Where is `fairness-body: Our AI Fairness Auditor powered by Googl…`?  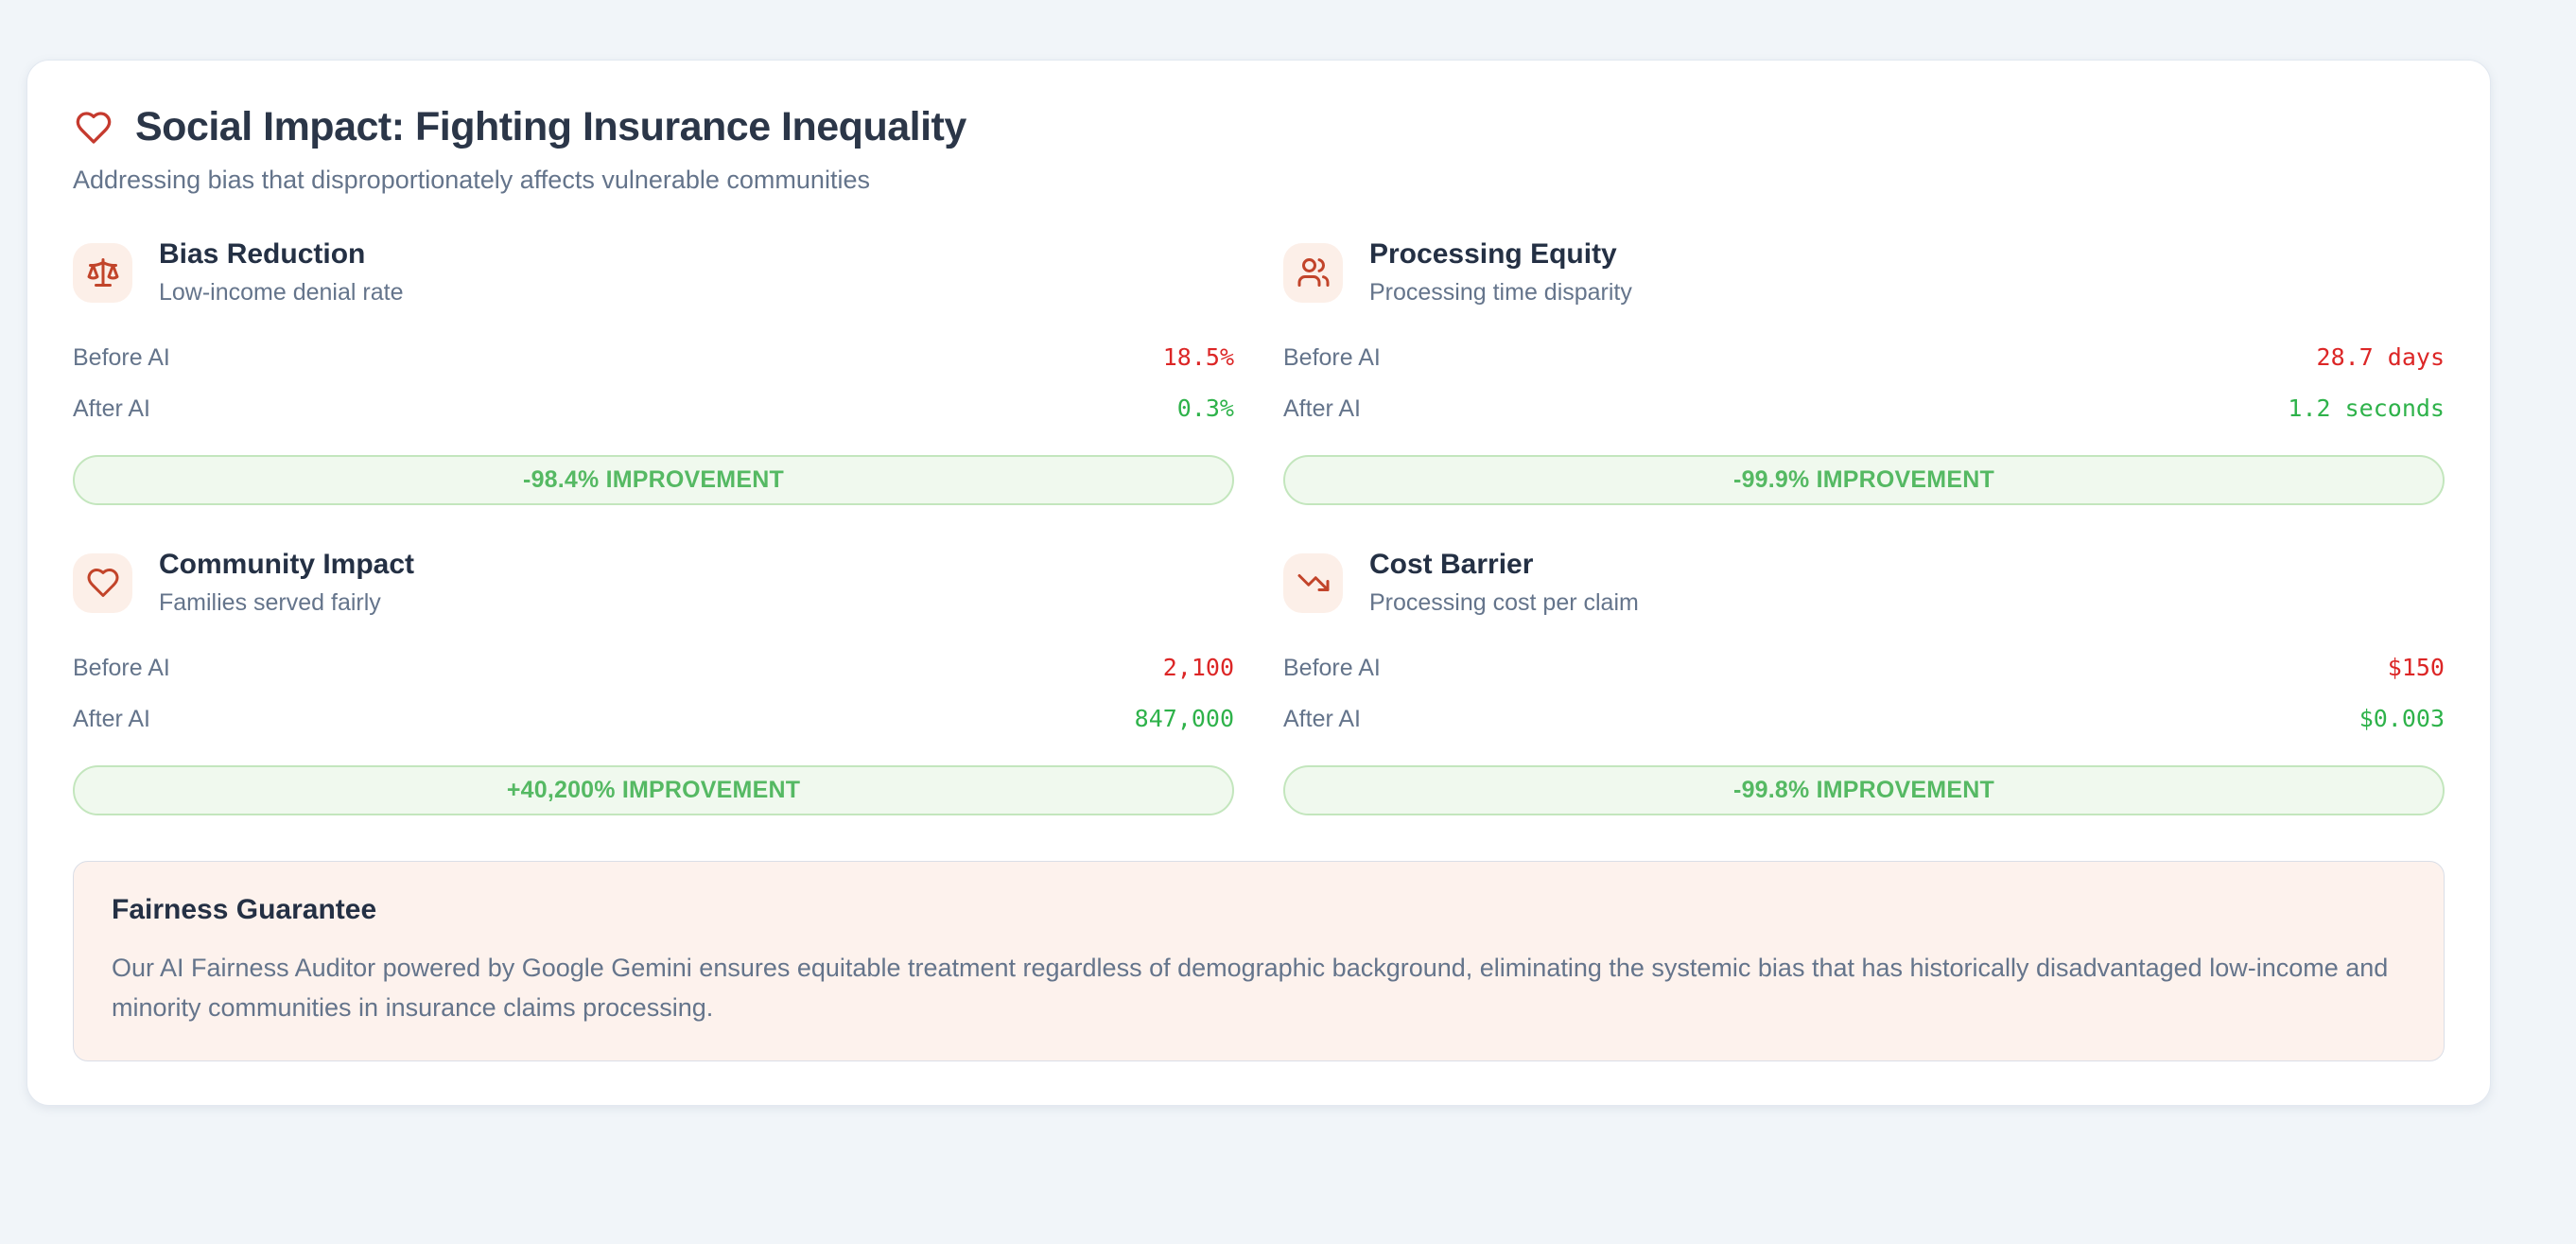
fairness-body: Our AI Fairness Auditor powered by Googl… is located at coordinates (1250, 988).